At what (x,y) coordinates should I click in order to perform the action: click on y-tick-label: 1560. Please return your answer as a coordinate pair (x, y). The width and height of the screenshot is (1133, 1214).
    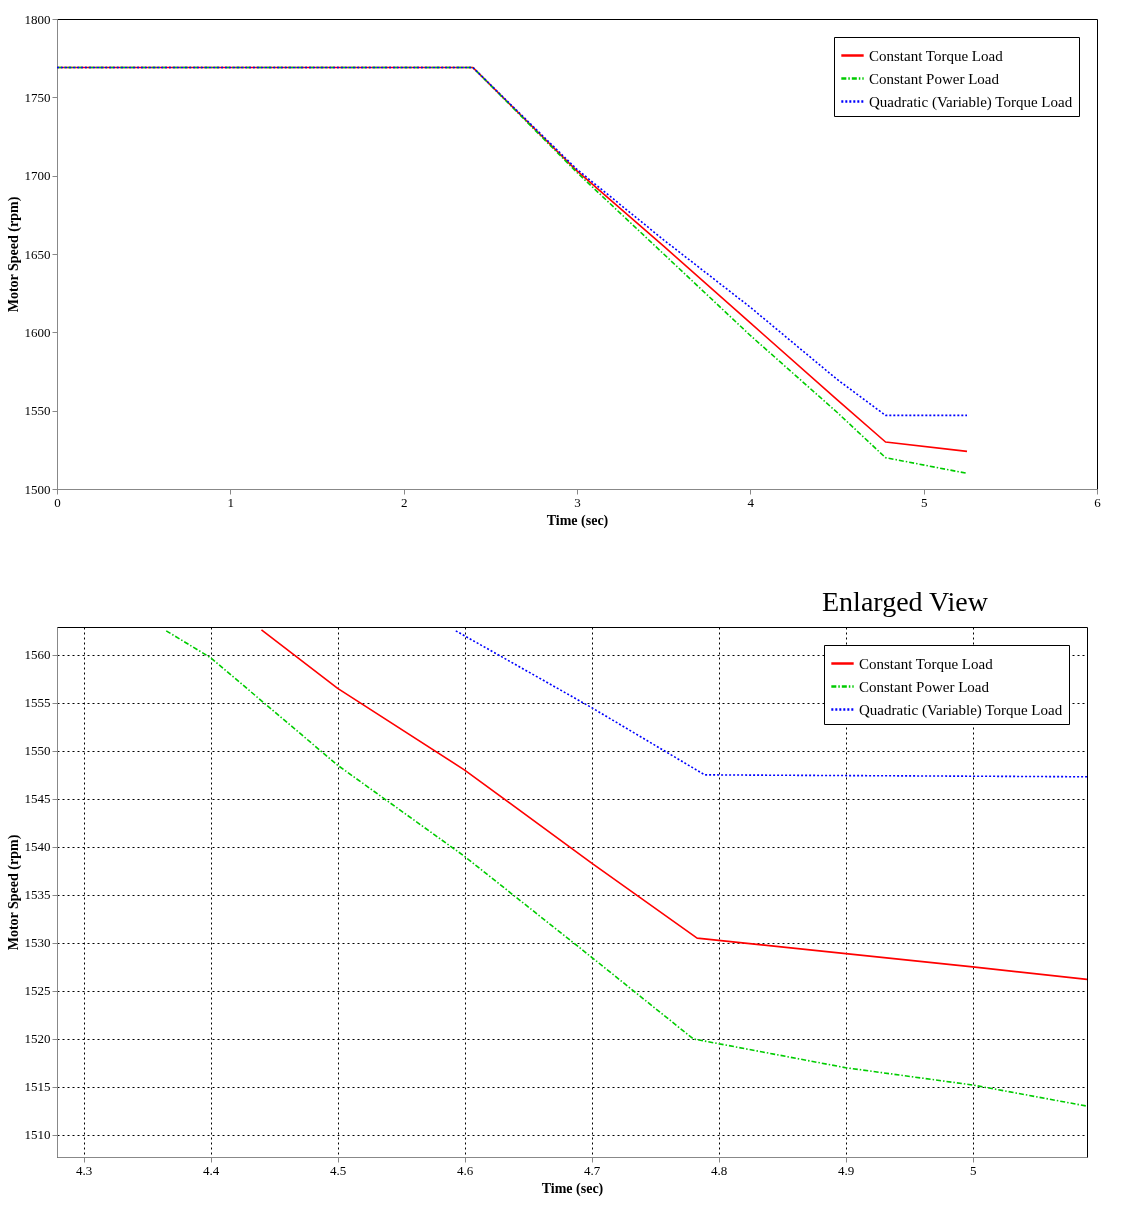
    Looking at the image, I should click on (37, 655).